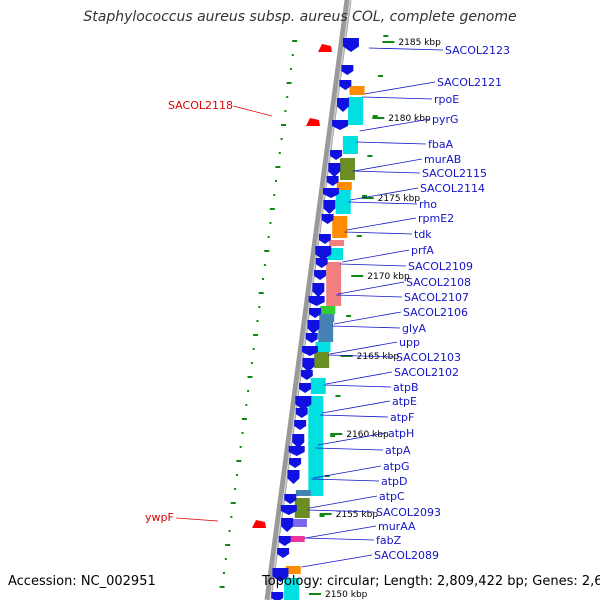 The height and width of the screenshot is (600, 600). What do you see at coordinates (436, 218) in the screenshot?
I see `gene-label: rpmE2` at bounding box center [436, 218].